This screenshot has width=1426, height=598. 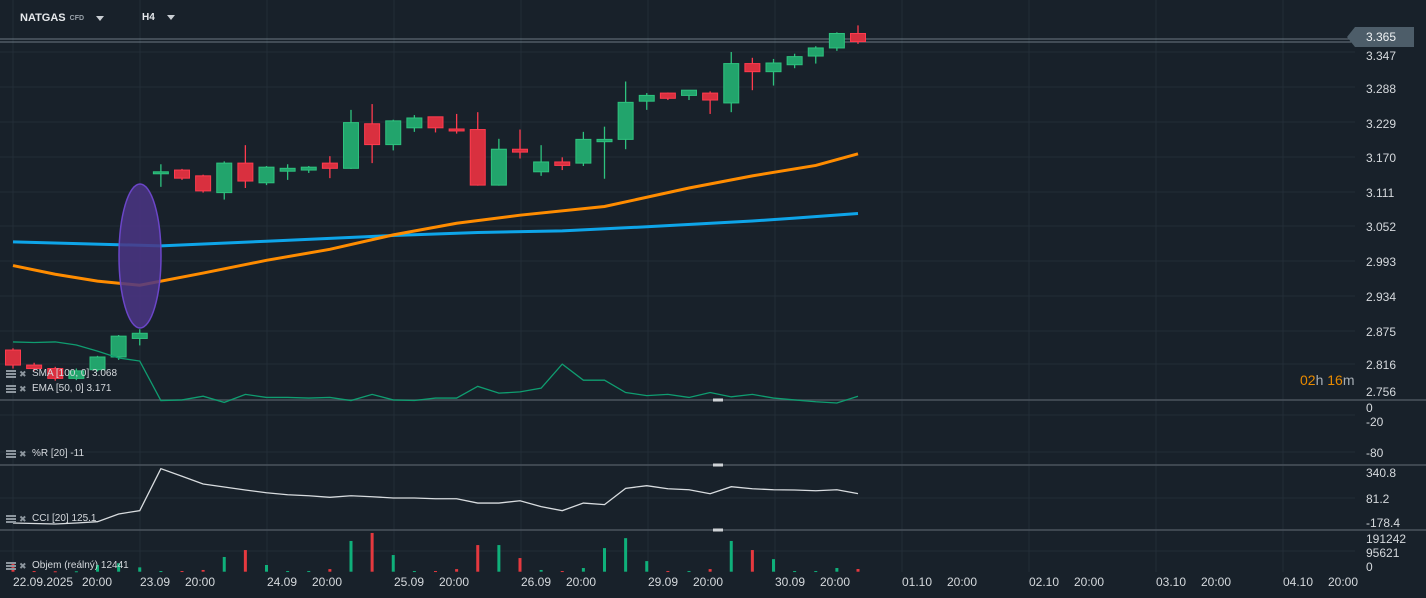 I want to click on legend-sma: ✖ SMA [100, 0] 3.068, so click(x=61, y=374).